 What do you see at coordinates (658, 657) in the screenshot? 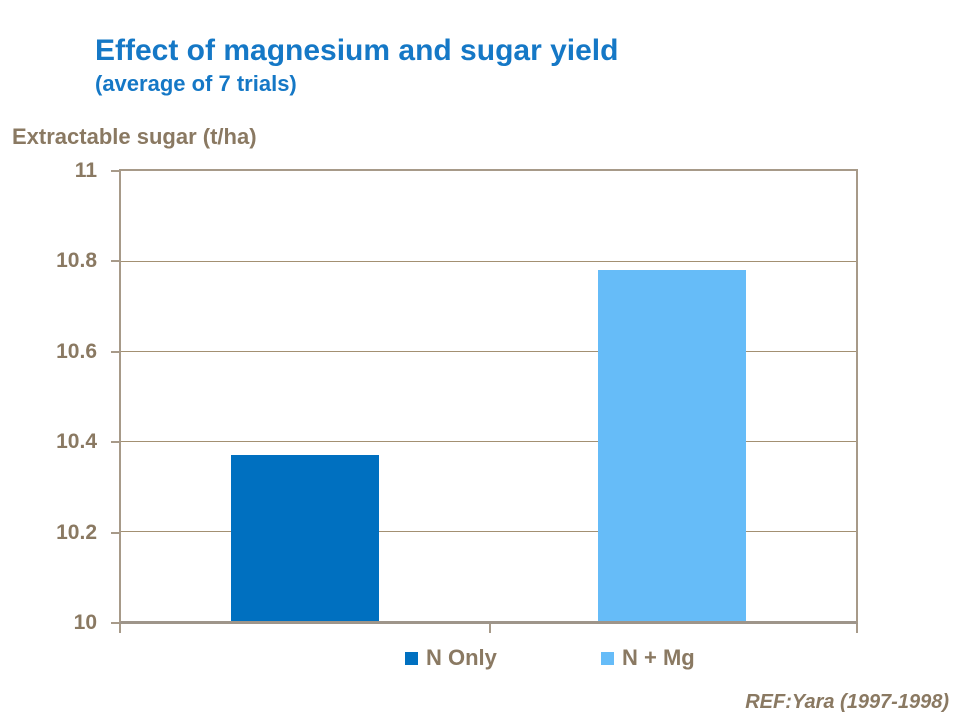
I see `legend-label: N + Mg` at bounding box center [658, 657].